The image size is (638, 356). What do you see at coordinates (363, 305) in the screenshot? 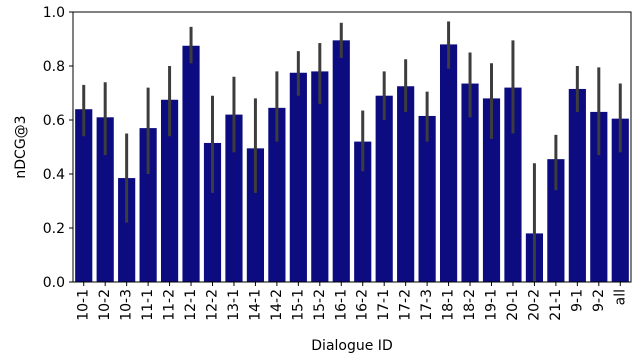
I see `x-tick-label: 16-2` at bounding box center [363, 305].